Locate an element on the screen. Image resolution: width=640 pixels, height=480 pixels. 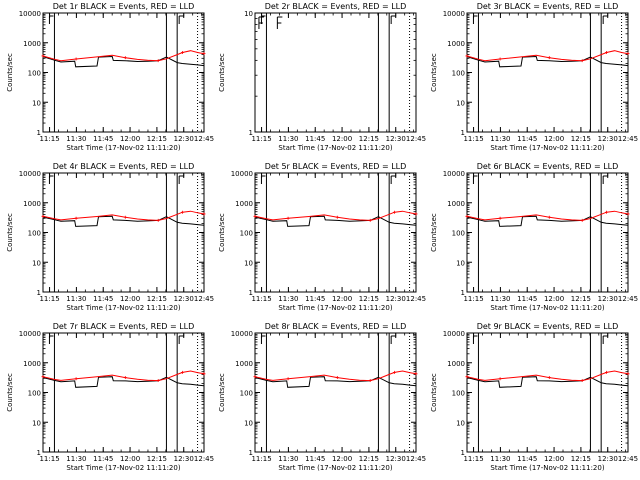
panel-title: Det 4r BLACK = Events, RED = LLD is located at coordinates (124, 166).